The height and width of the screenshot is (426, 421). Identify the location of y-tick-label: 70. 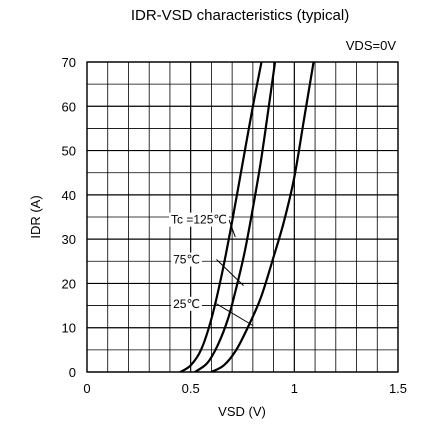
(69, 62).